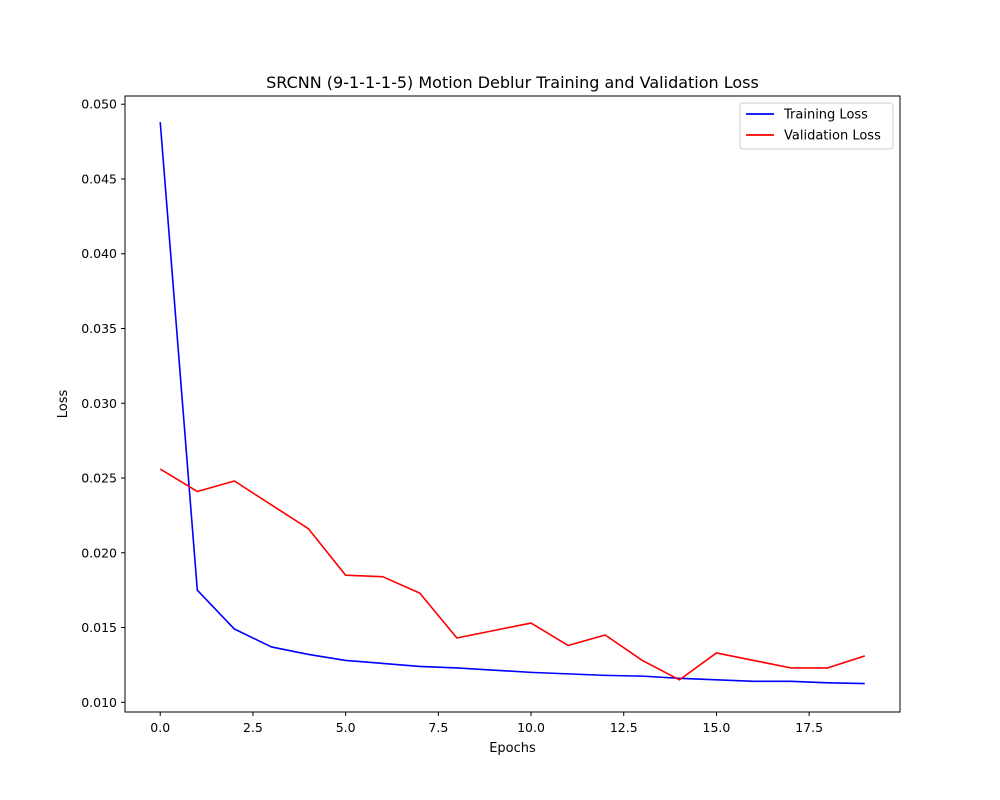  What do you see at coordinates (99, 552) in the screenshot?
I see `y-tick-label: 0.020` at bounding box center [99, 552].